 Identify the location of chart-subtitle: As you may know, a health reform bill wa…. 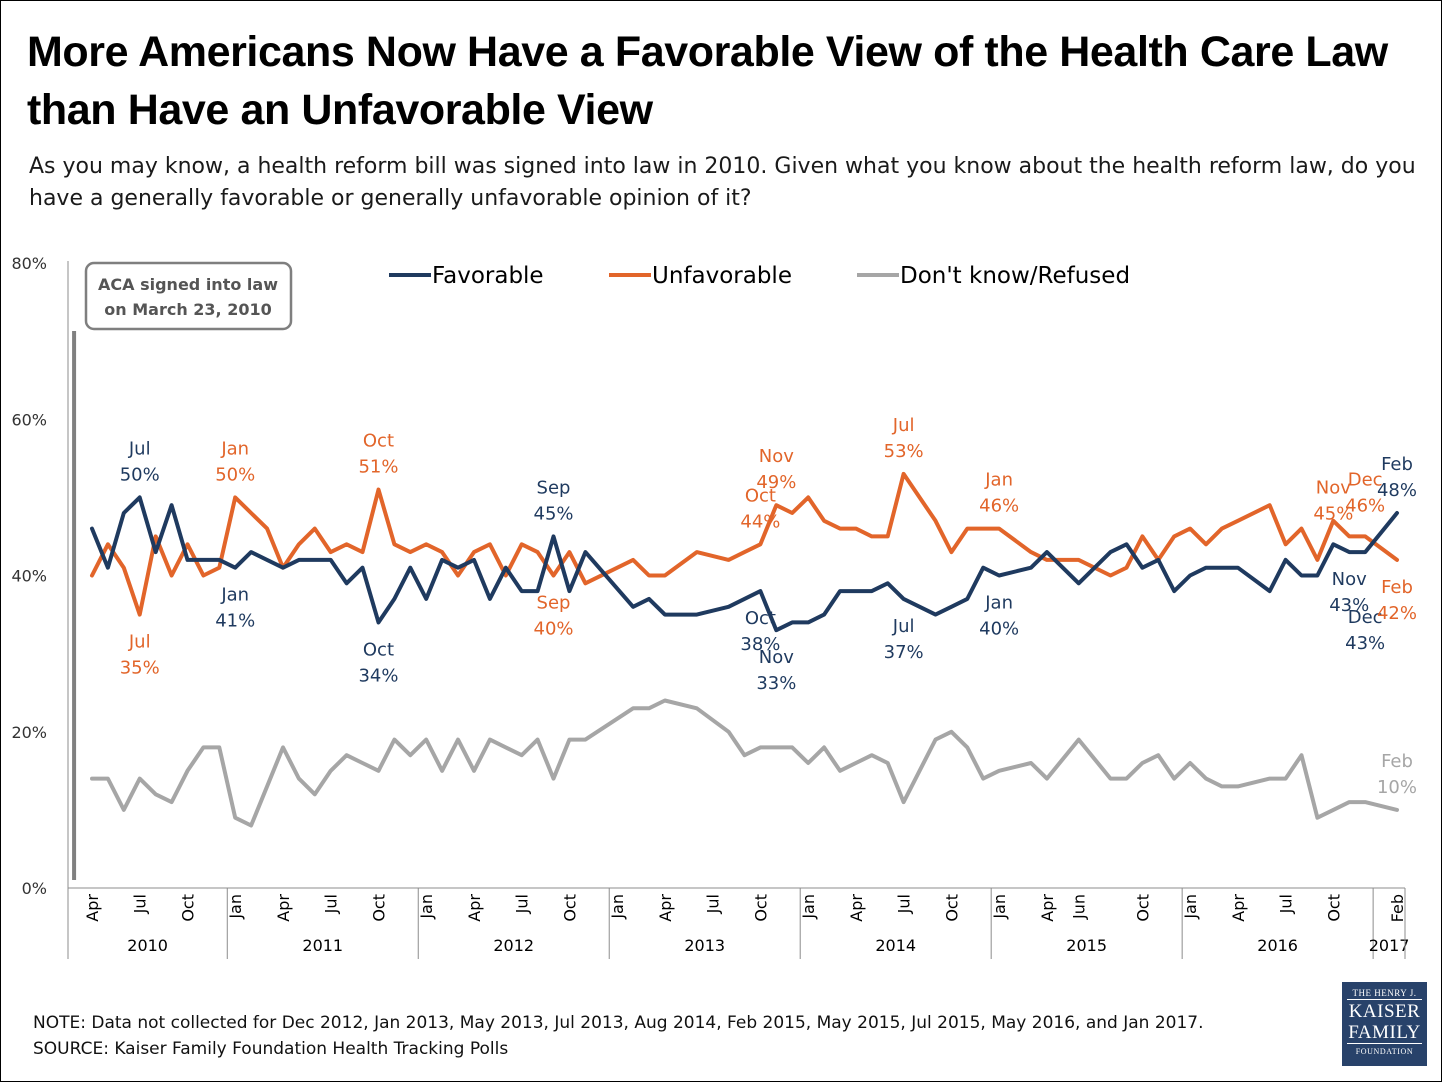
(722, 182).